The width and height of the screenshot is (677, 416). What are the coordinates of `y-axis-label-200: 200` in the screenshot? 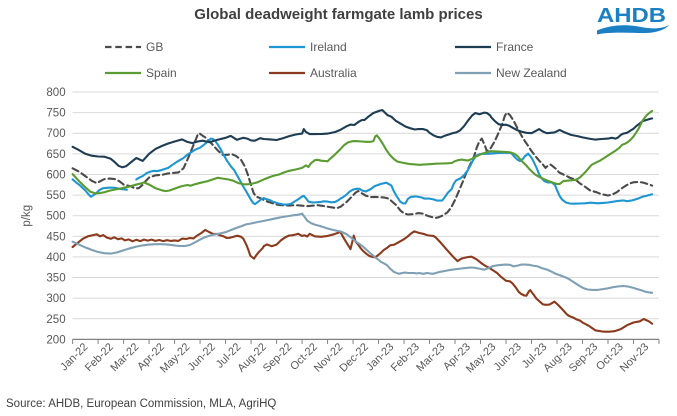 It's located at (55, 340).